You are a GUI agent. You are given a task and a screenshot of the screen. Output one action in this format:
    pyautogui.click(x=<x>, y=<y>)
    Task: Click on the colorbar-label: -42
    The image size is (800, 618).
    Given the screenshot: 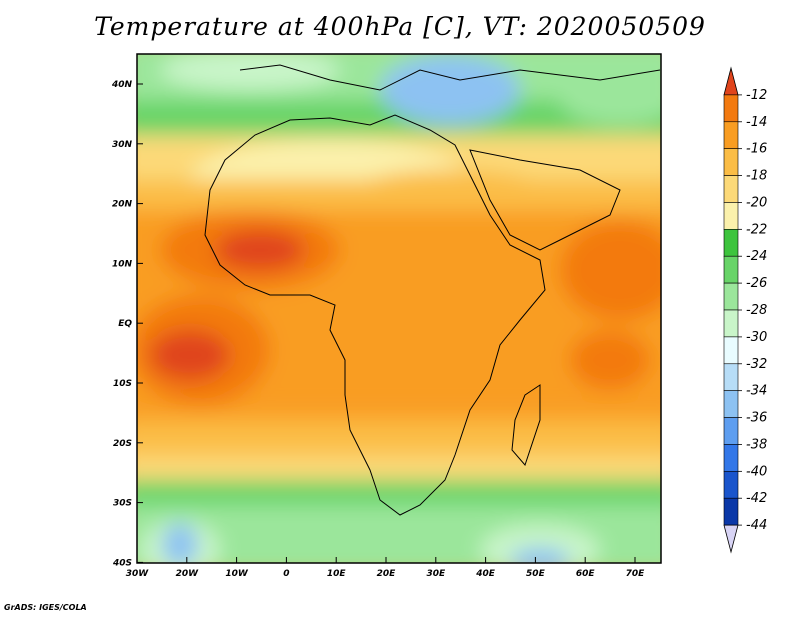 What is the action you would take?
    pyautogui.click(x=756, y=498)
    